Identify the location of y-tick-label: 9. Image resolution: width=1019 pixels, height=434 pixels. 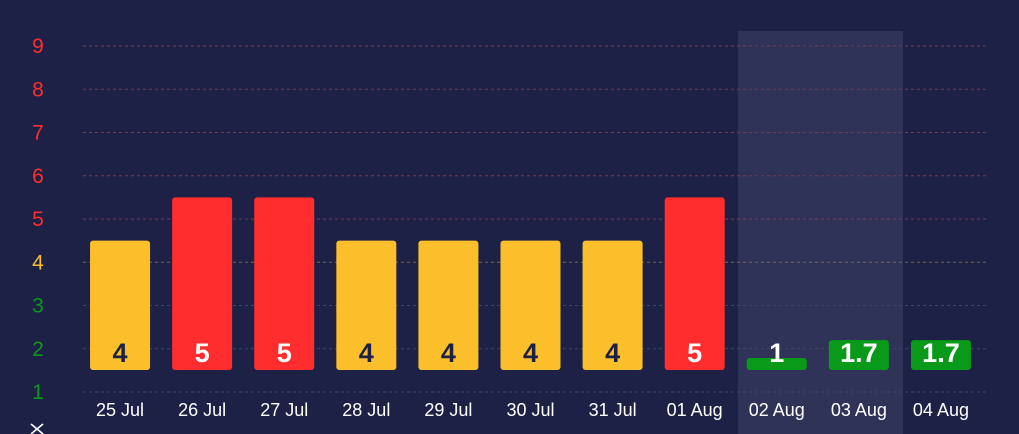
(38, 46).